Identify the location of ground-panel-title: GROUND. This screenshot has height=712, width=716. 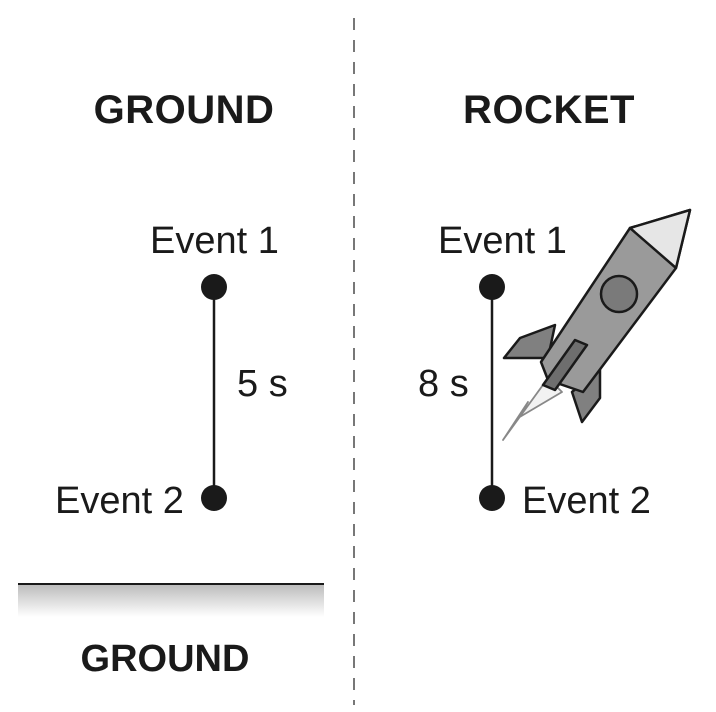
(184, 110).